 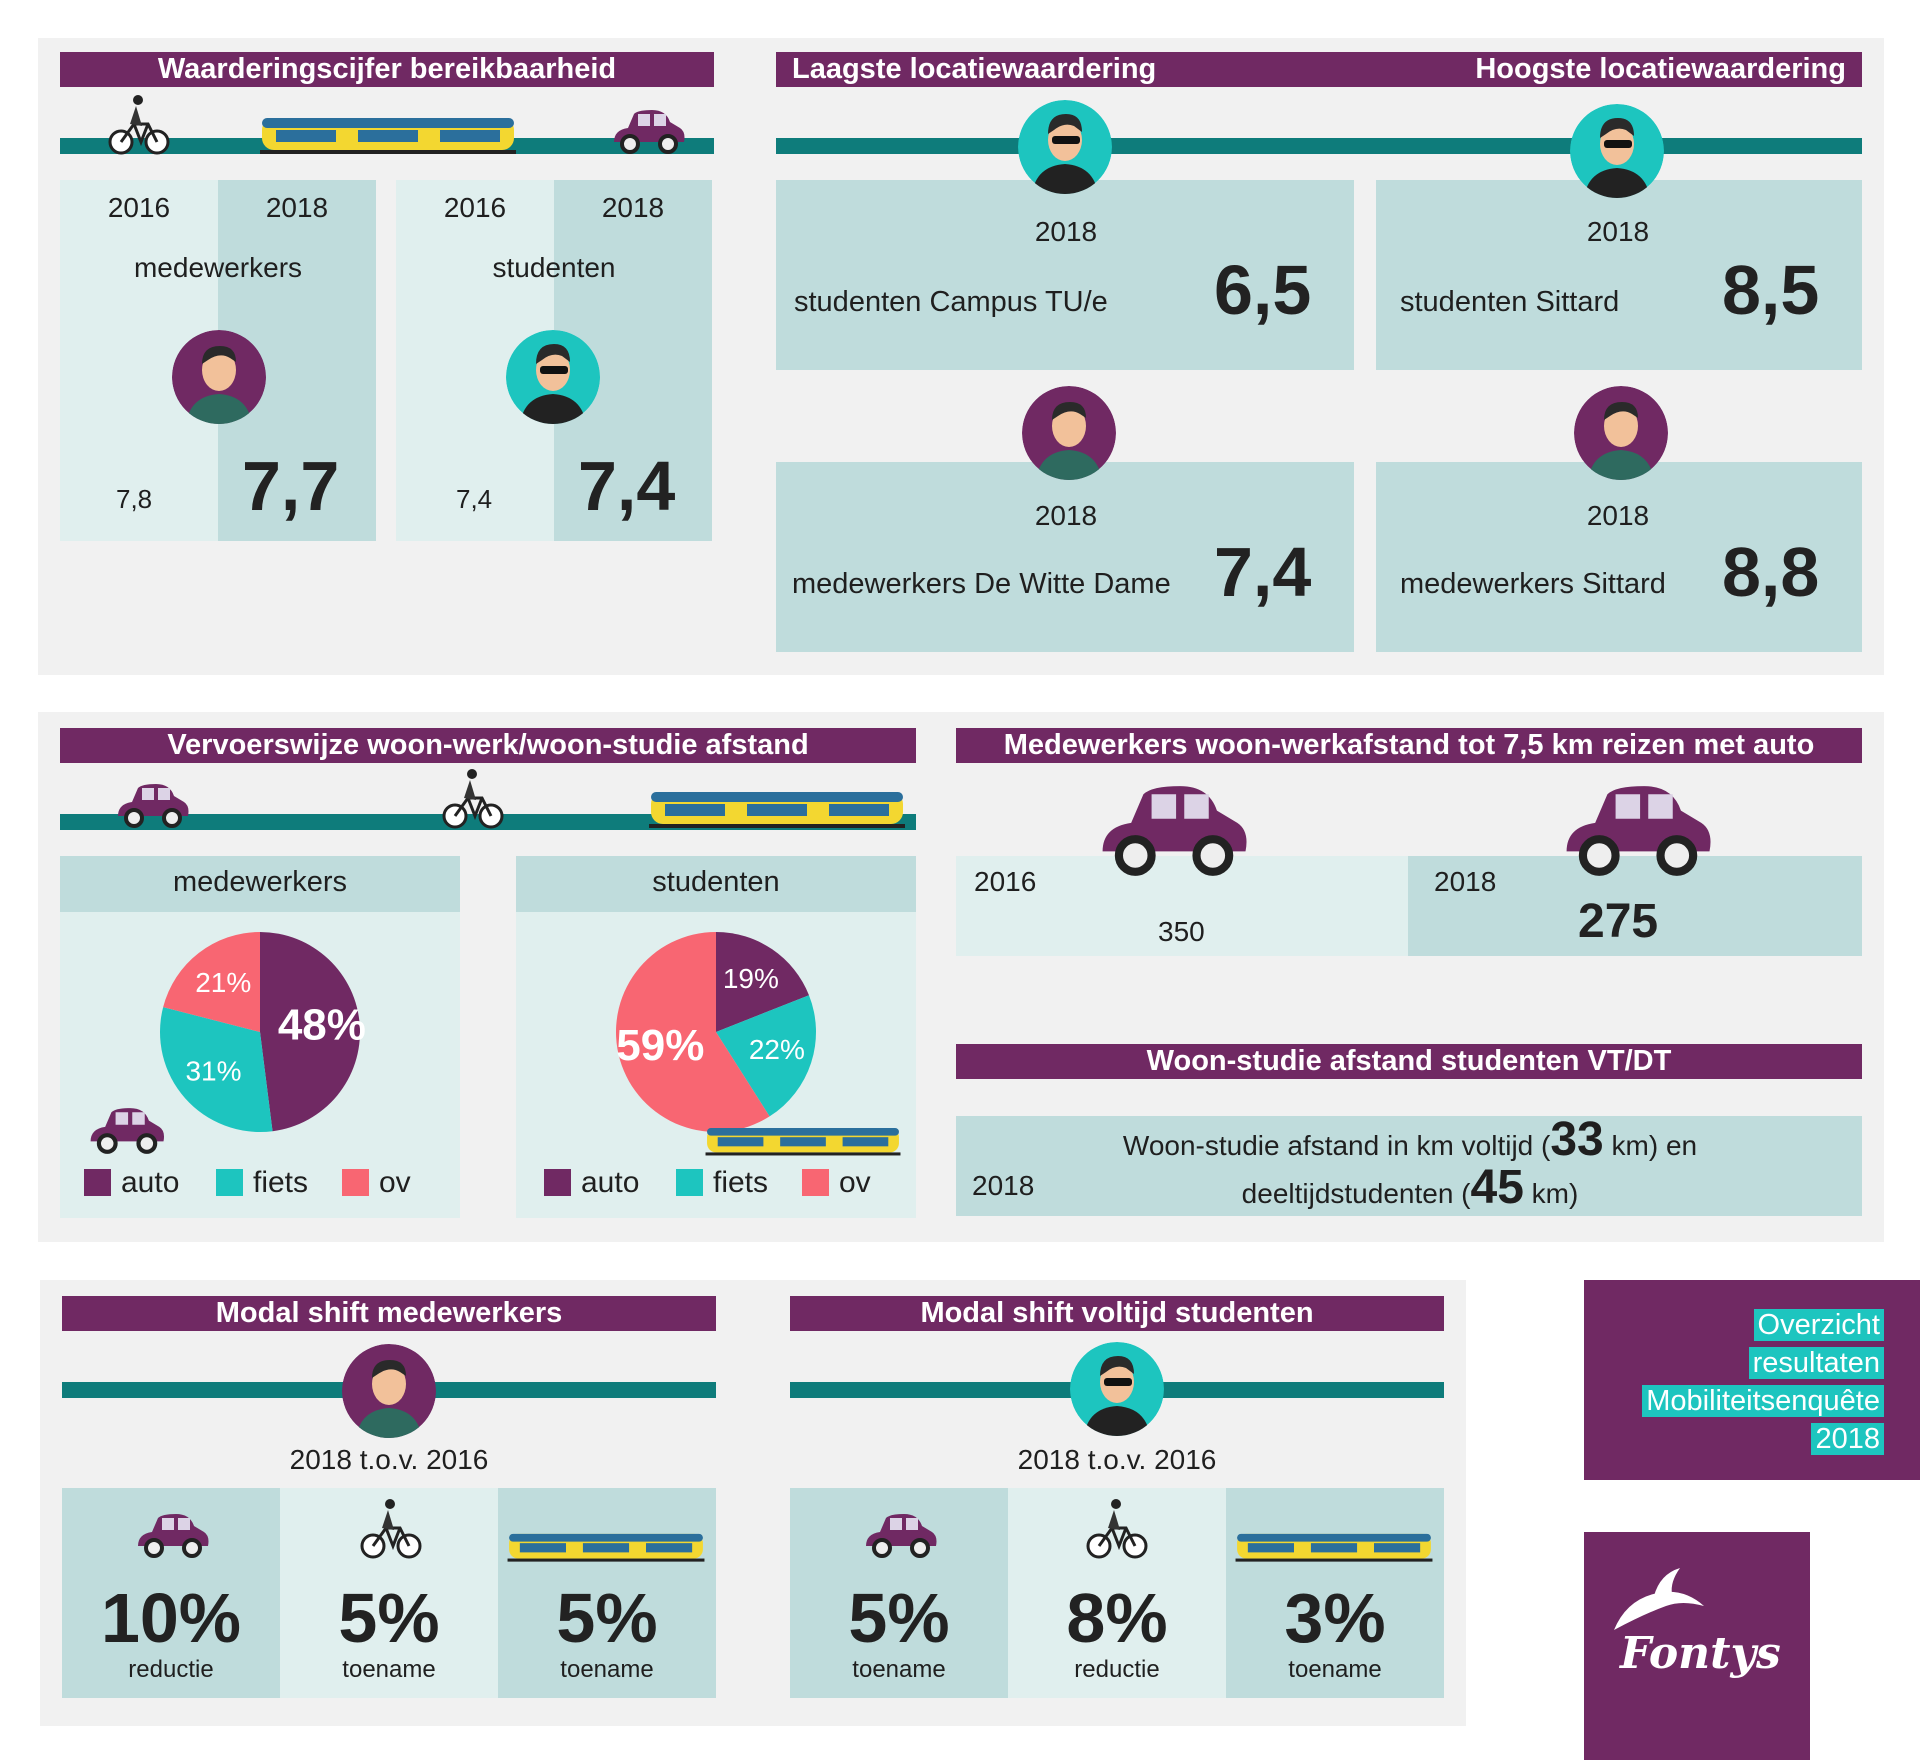 I want to click on location-label: studenten Campus TU/e, so click(x=951, y=302).